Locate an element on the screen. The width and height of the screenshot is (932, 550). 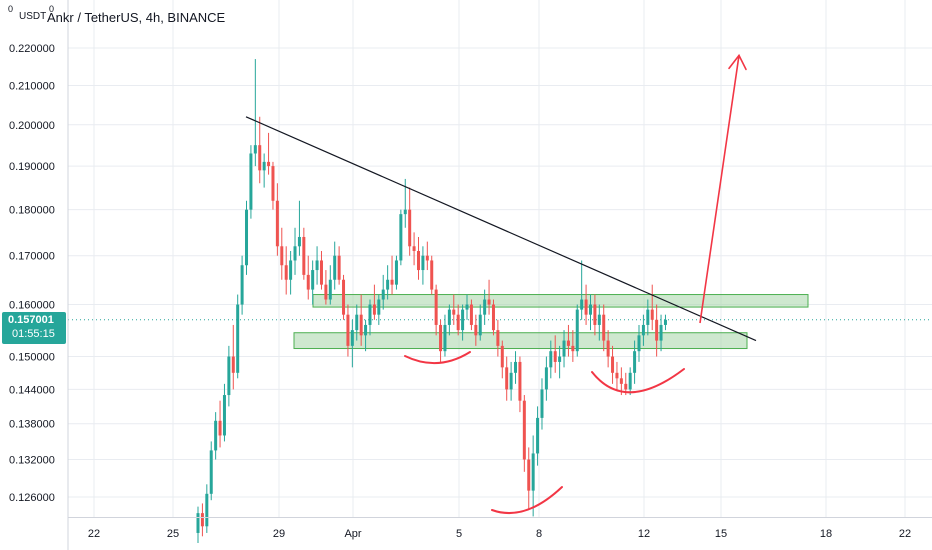
y-tick-label: 0.210000 is located at coordinates (32, 86).